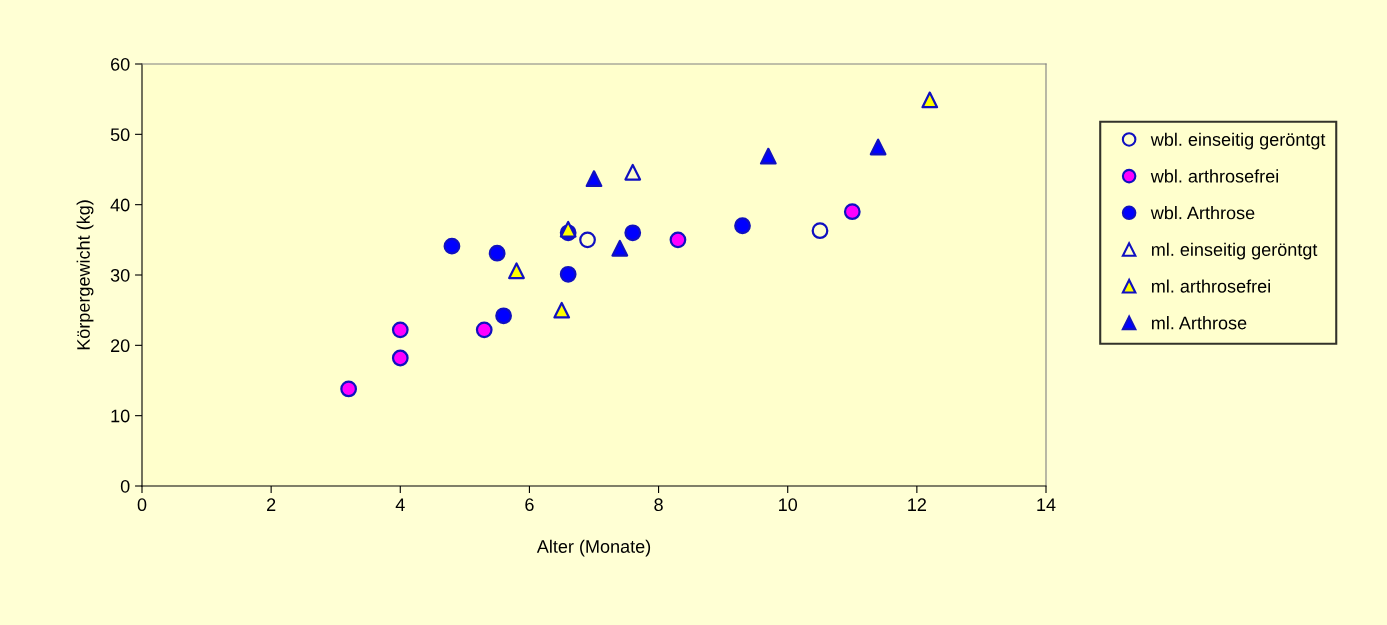  What do you see at coordinates (120, 275) in the screenshot?
I see `y-tick-label: 30` at bounding box center [120, 275].